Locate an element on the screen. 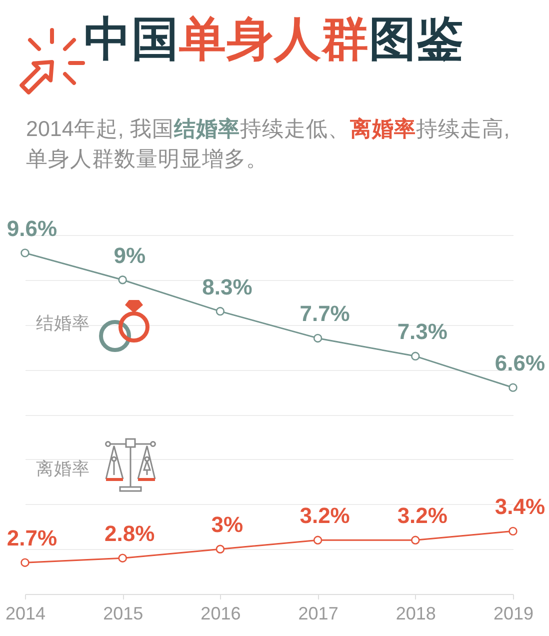 The height and width of the screenshot is (636, 549). data-label: 9.6% is located at coordinates (32, 228).